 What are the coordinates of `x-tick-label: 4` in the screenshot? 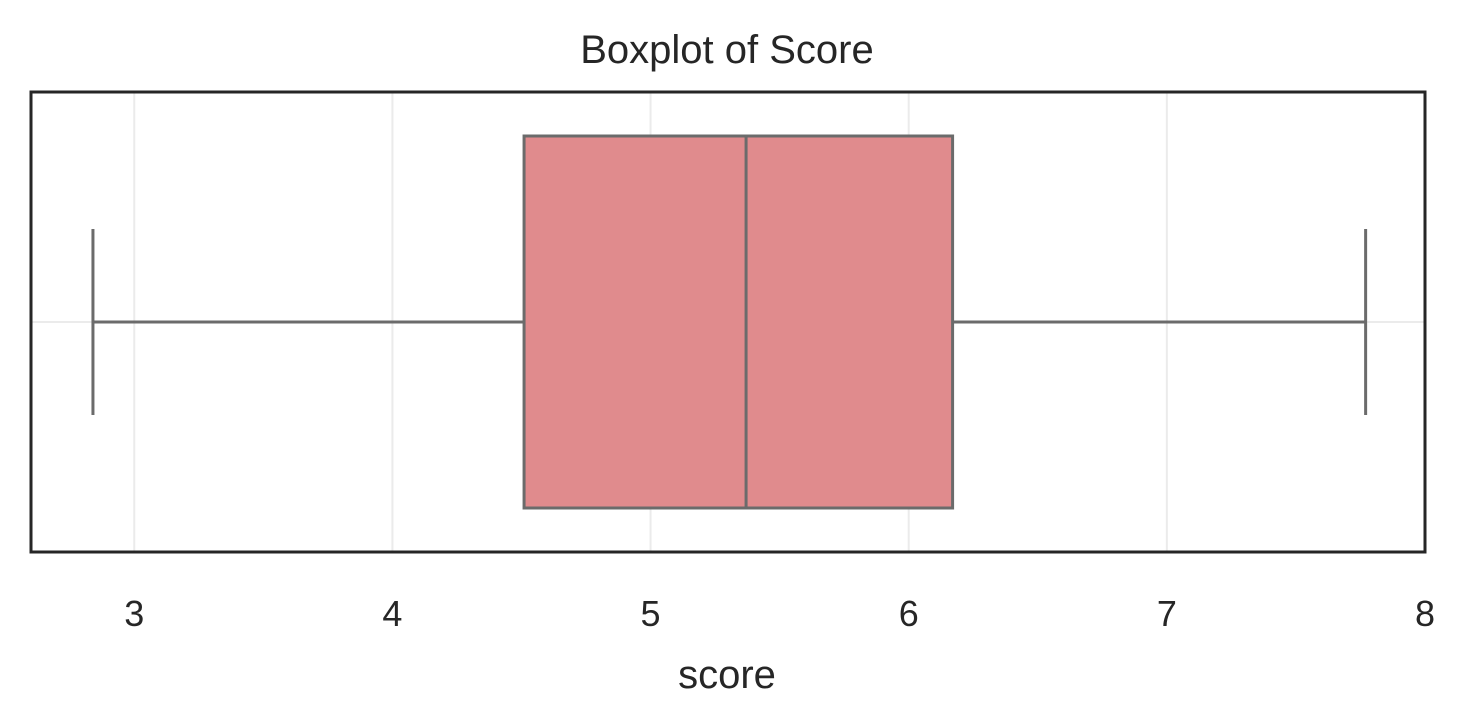 It's located at (392, 613).